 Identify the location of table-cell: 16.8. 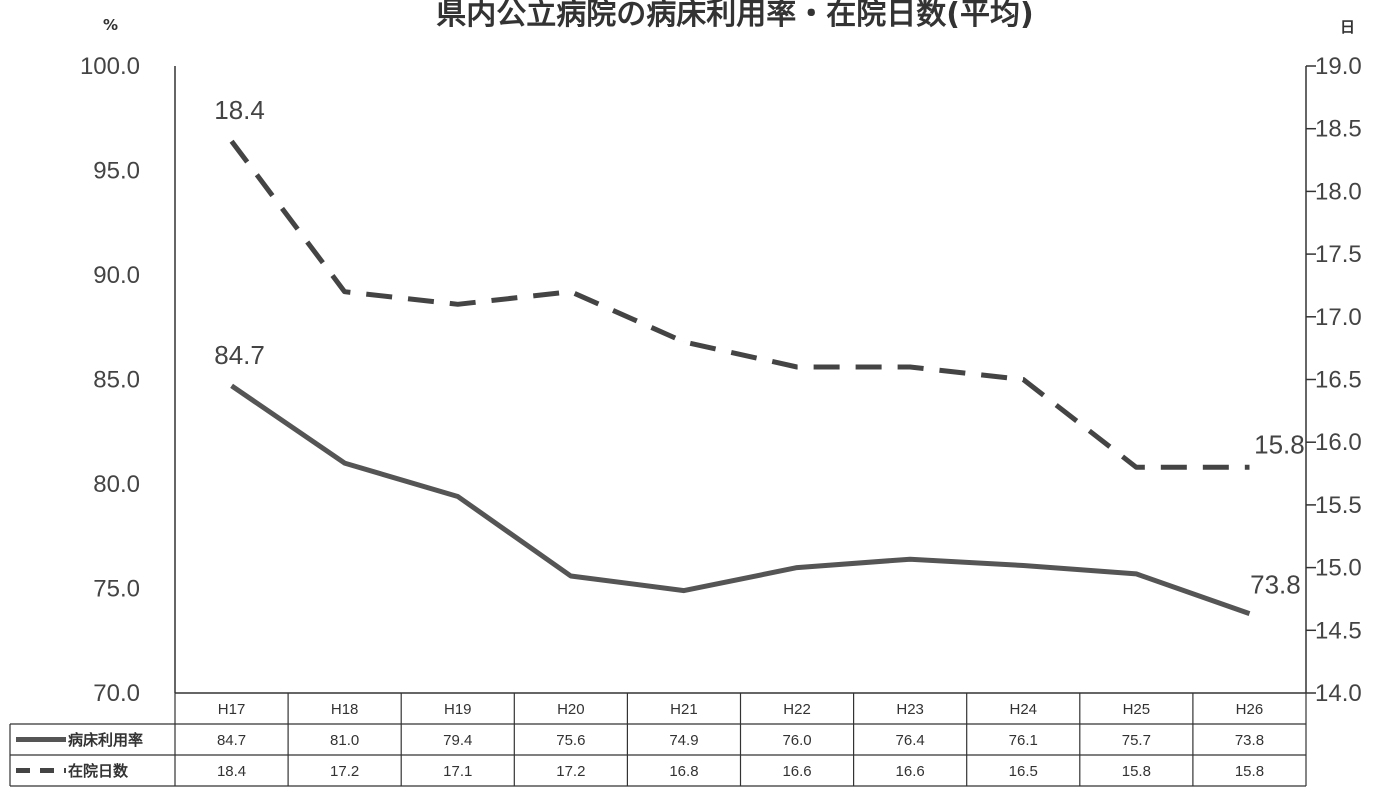
(683, 771).